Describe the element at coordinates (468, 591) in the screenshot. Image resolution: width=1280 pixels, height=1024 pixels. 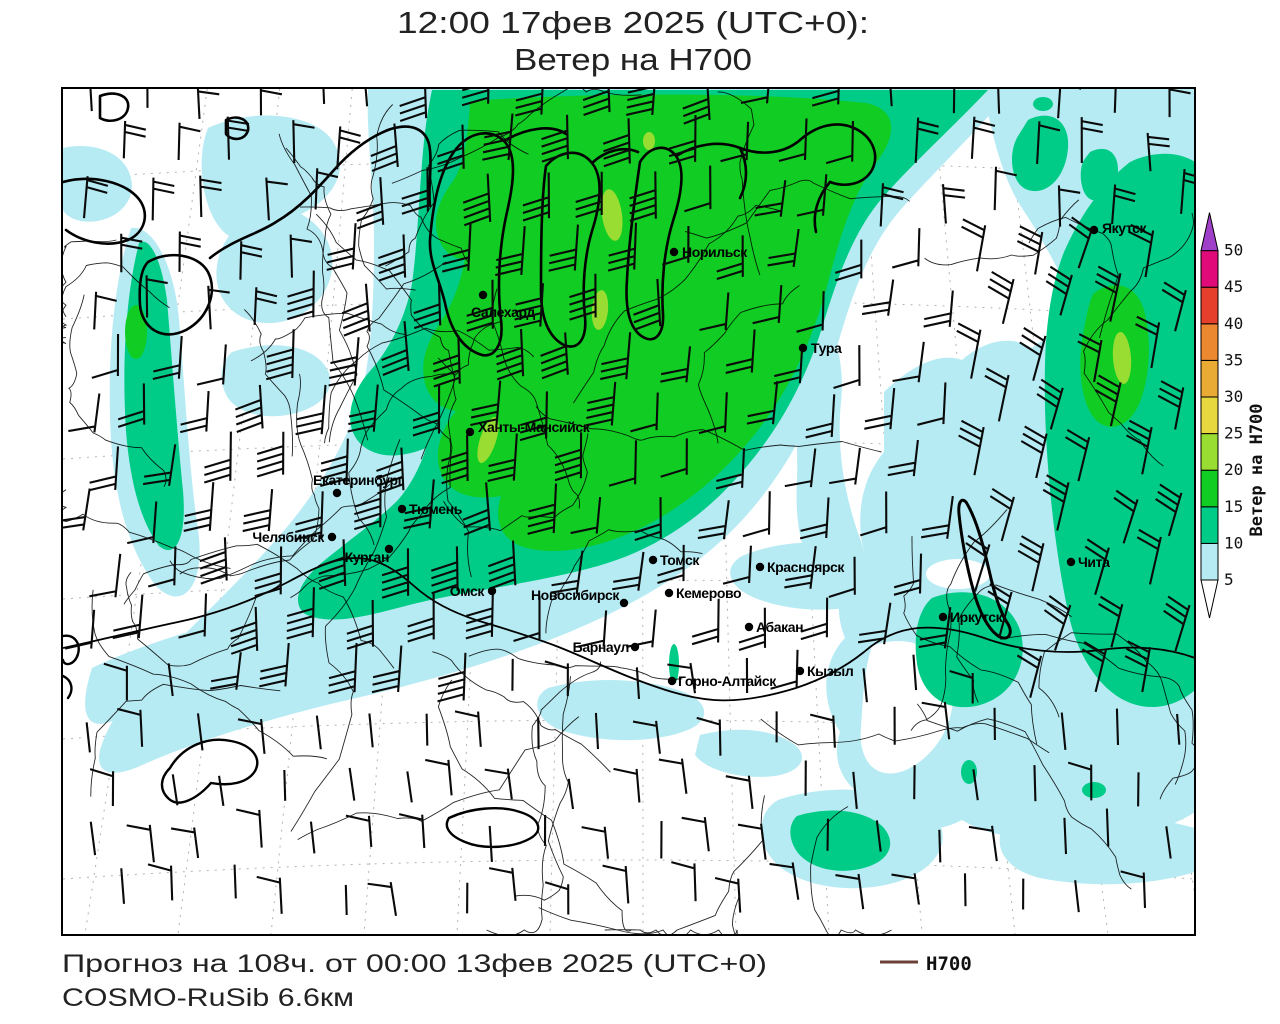
I see `city-label: Омск` at that location.